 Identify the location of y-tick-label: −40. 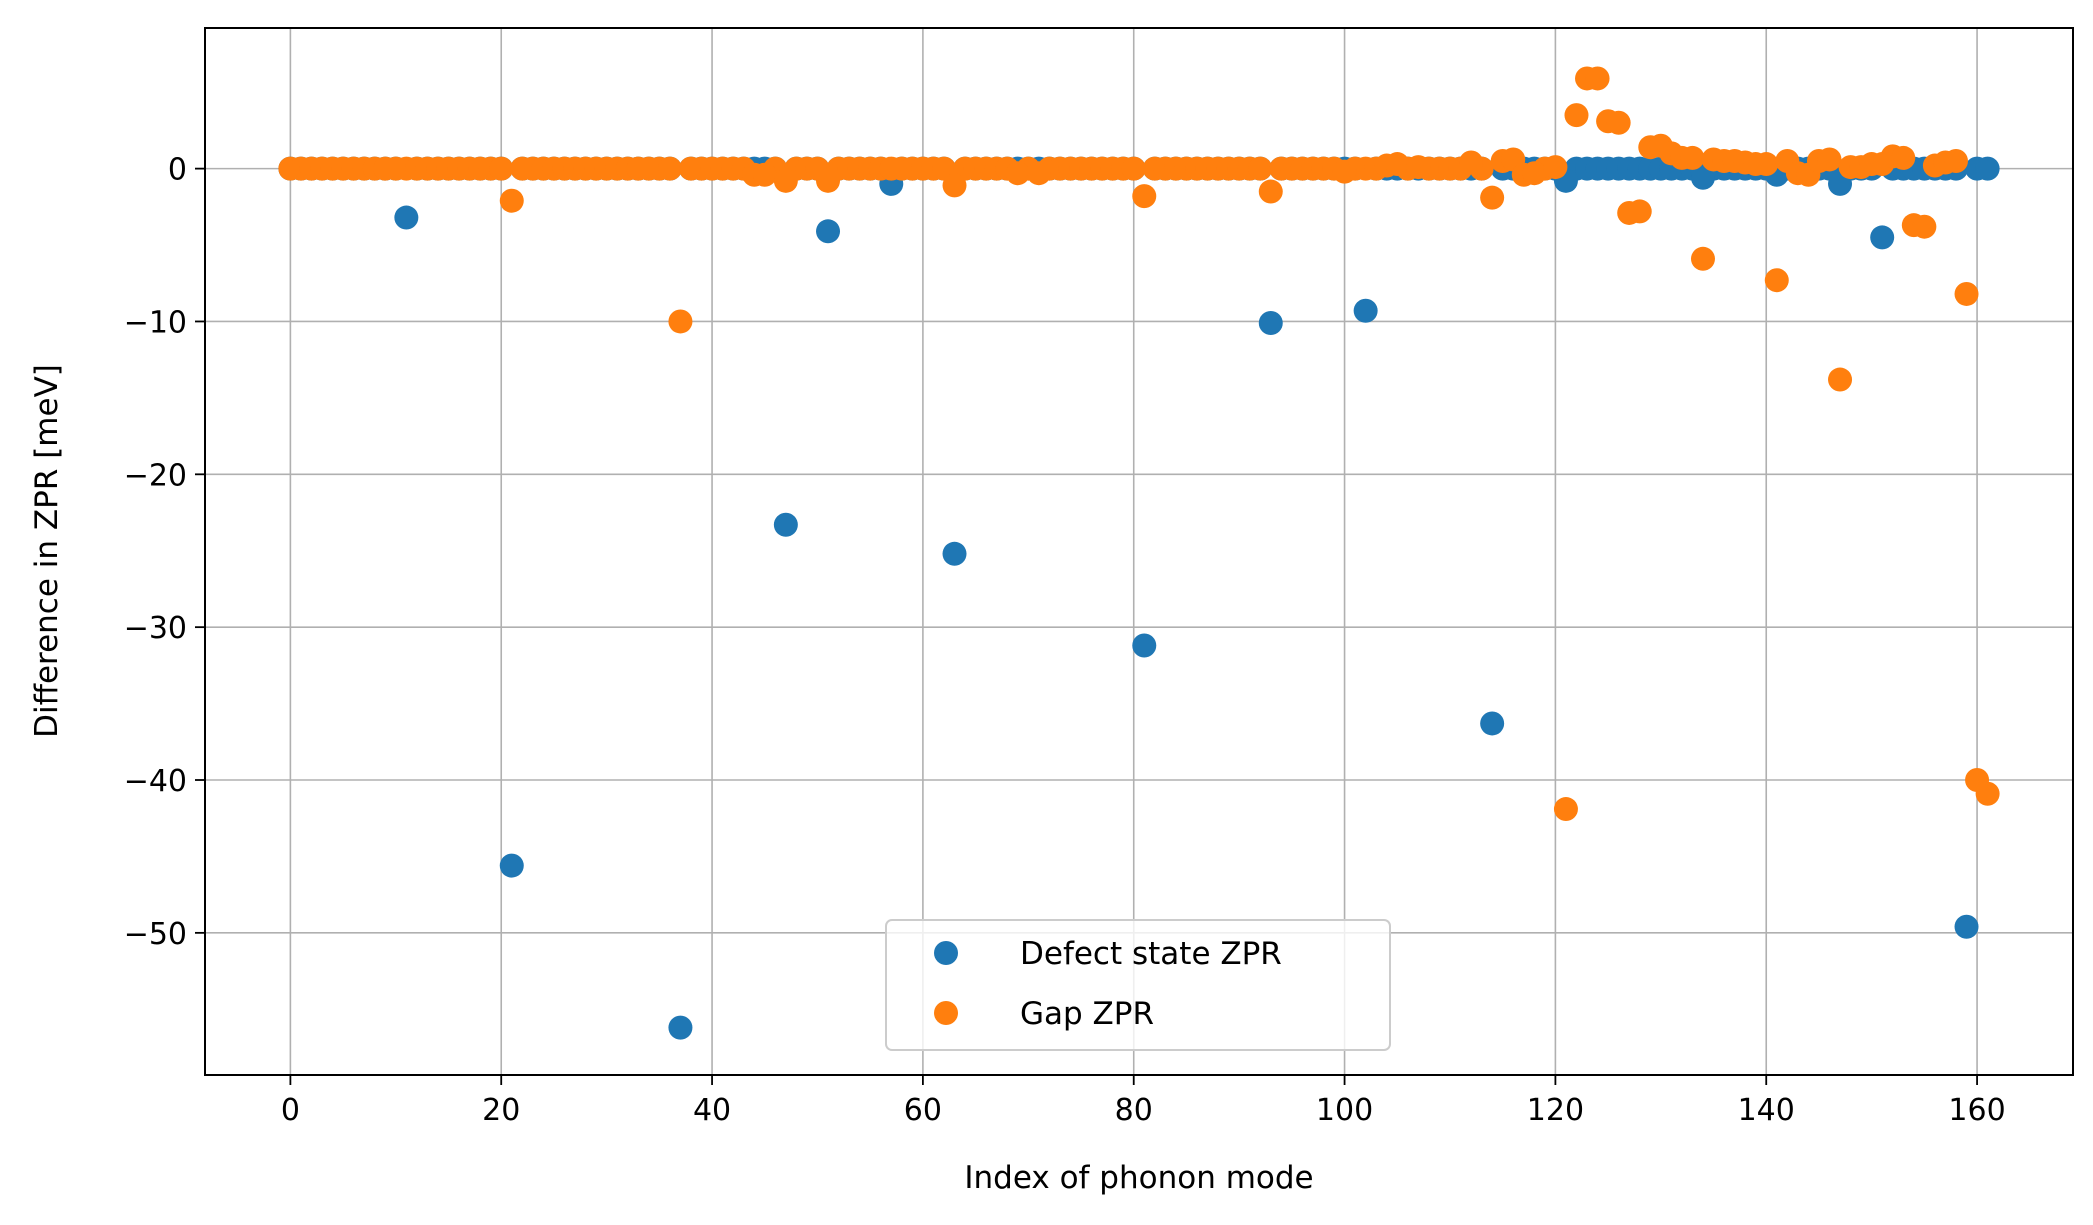
(155, 781).